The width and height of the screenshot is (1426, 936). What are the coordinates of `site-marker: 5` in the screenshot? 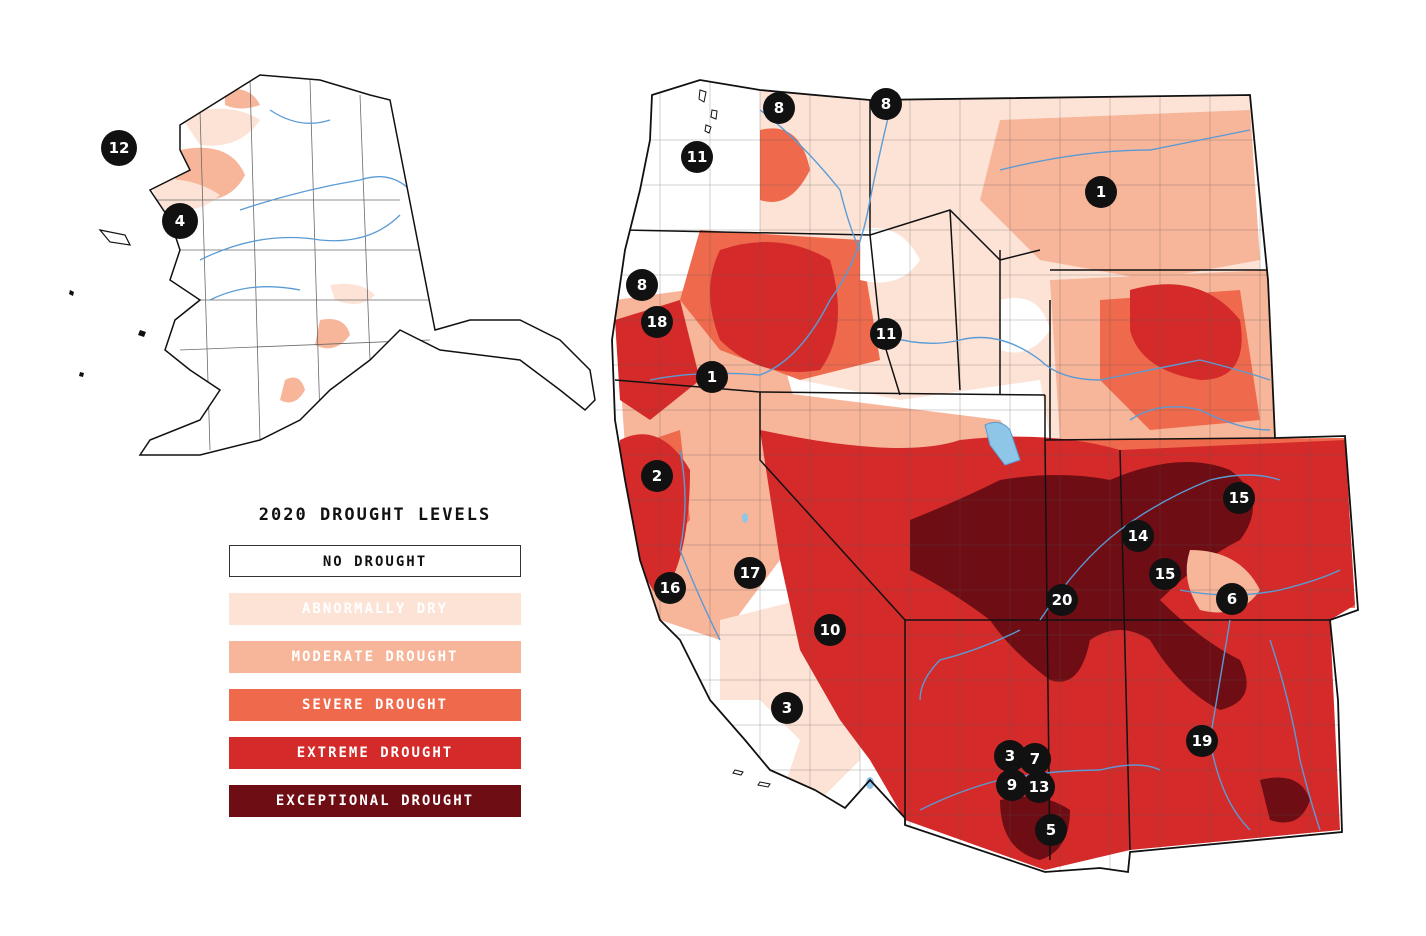 It's located at (1051, 830).